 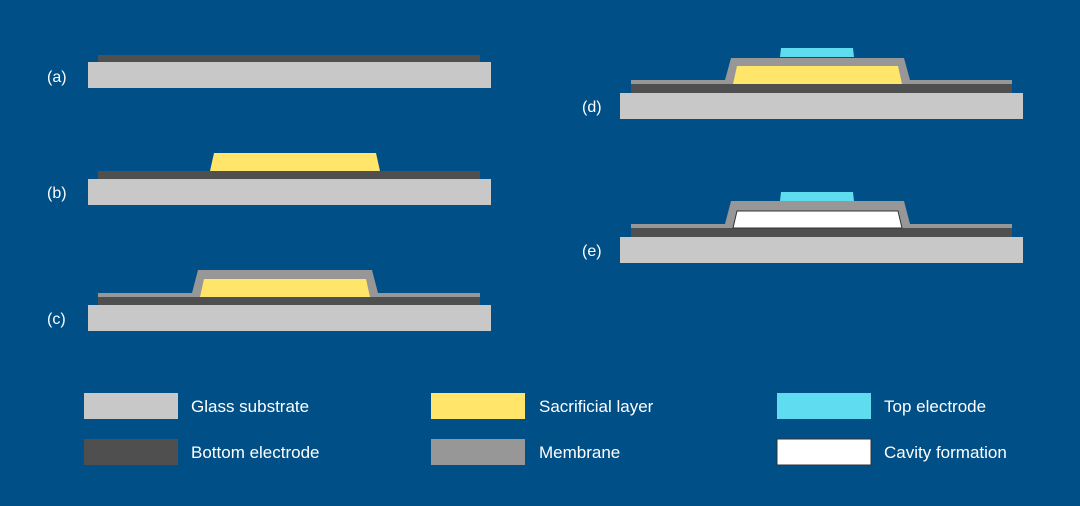 What do you see at coordinates (935, 406) in the screenshot?
I see `legend-label-top: Top electrode` at bounding box center [935, 406].